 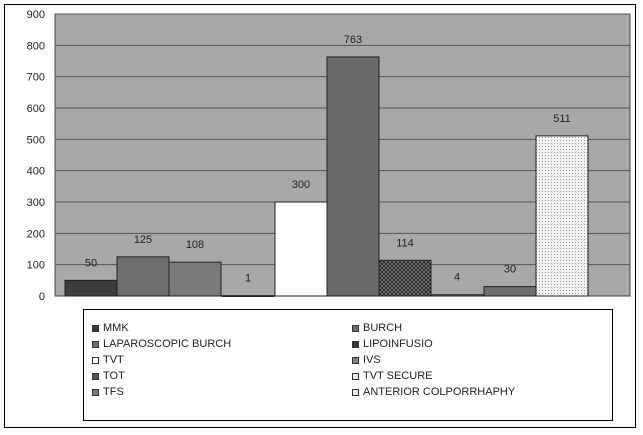 What do you see at coordinates (222, 376) in the screenshot?
I see `legend-item: TOT` at bounding box center [222, 376].